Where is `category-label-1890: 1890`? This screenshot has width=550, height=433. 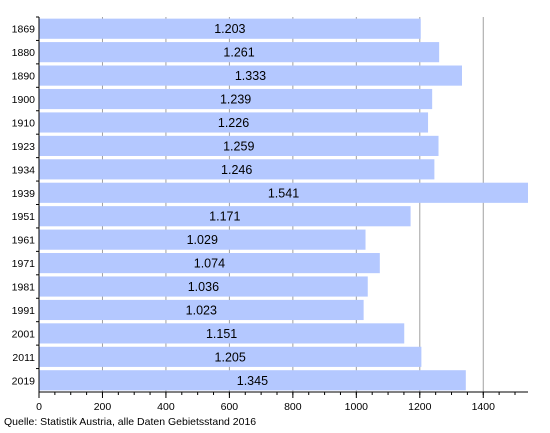
category-label-1890: 1890 is located at coordinates (24, 77).